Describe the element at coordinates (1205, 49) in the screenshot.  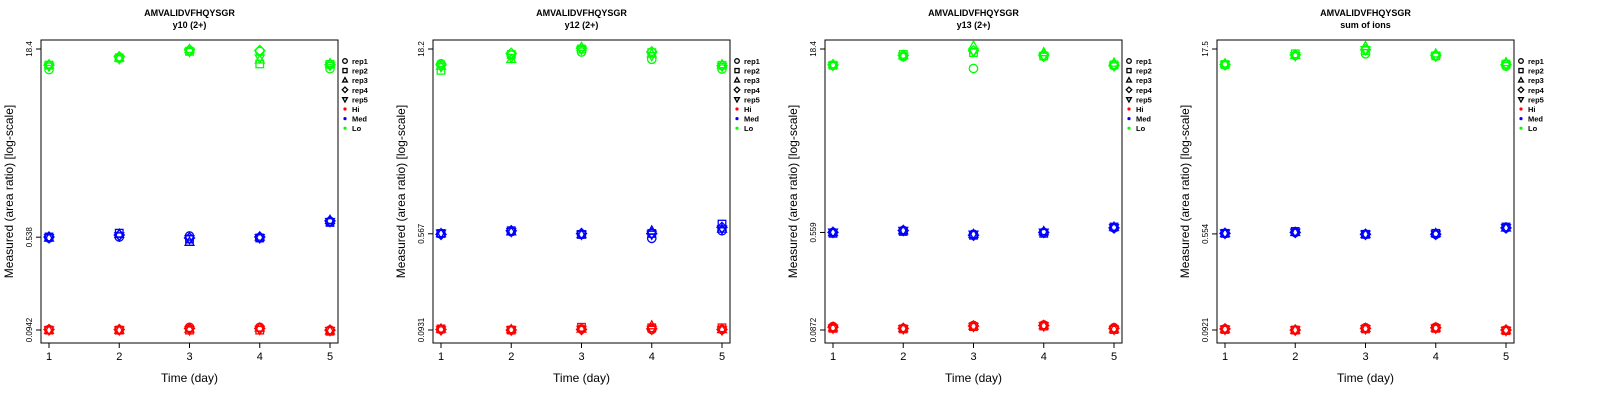
I see `y-tick-label: 17.5` at that location.